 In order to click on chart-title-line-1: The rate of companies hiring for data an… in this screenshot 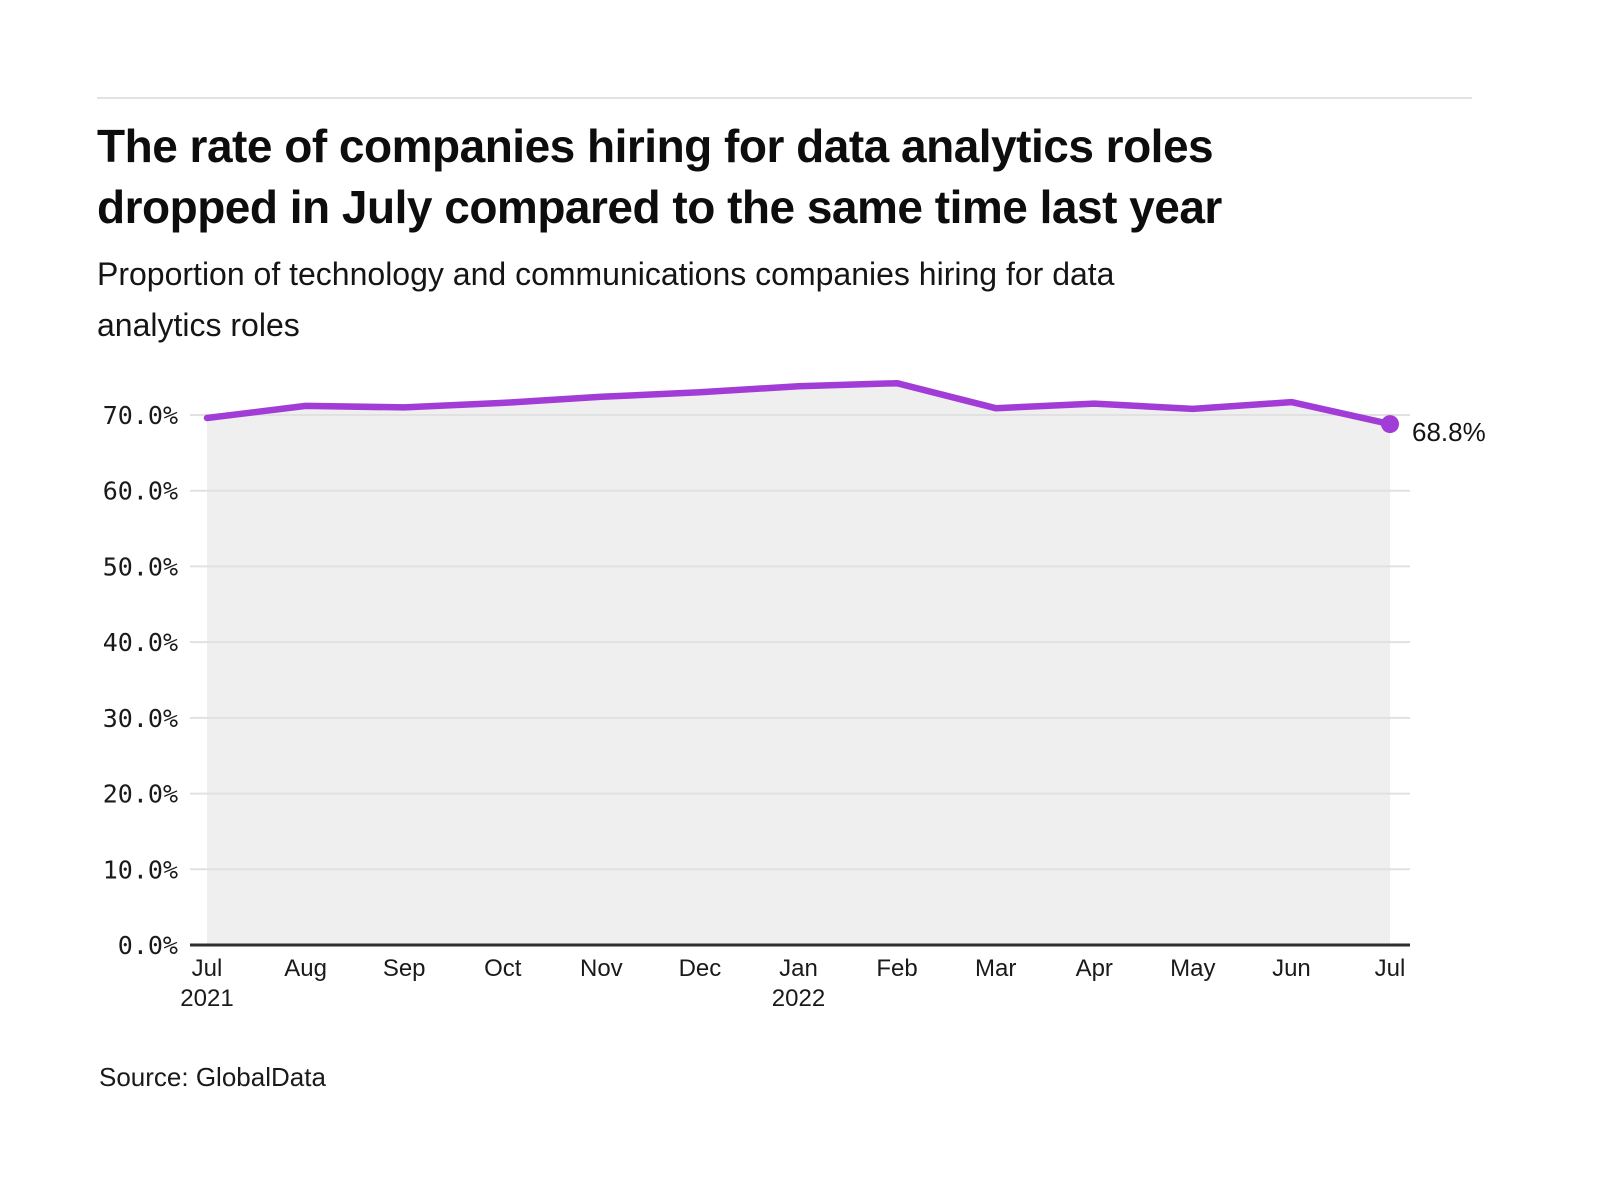, I will do `click(655, 146)`.